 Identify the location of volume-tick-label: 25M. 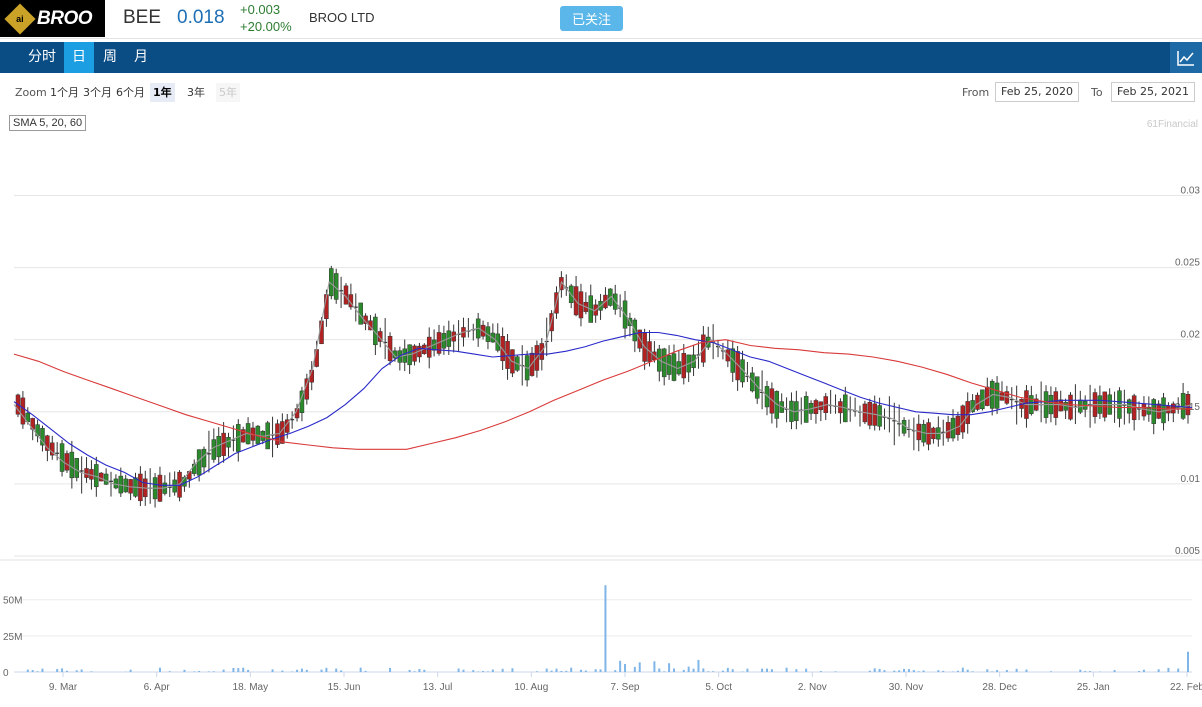
(12, 637).